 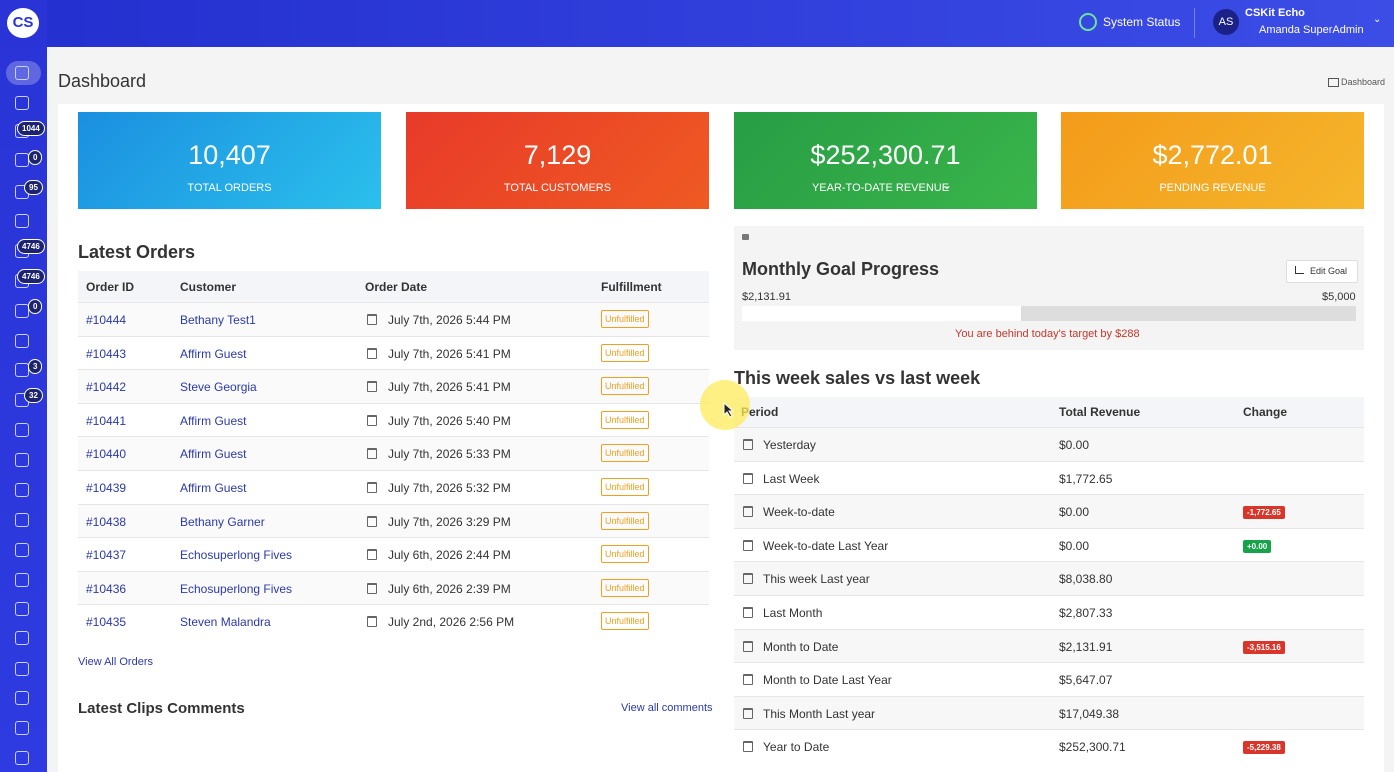 What do you see at coordinates (106, 555) in the screenshot?
I see `order-id: #10437` at bounding box center [106, 555].